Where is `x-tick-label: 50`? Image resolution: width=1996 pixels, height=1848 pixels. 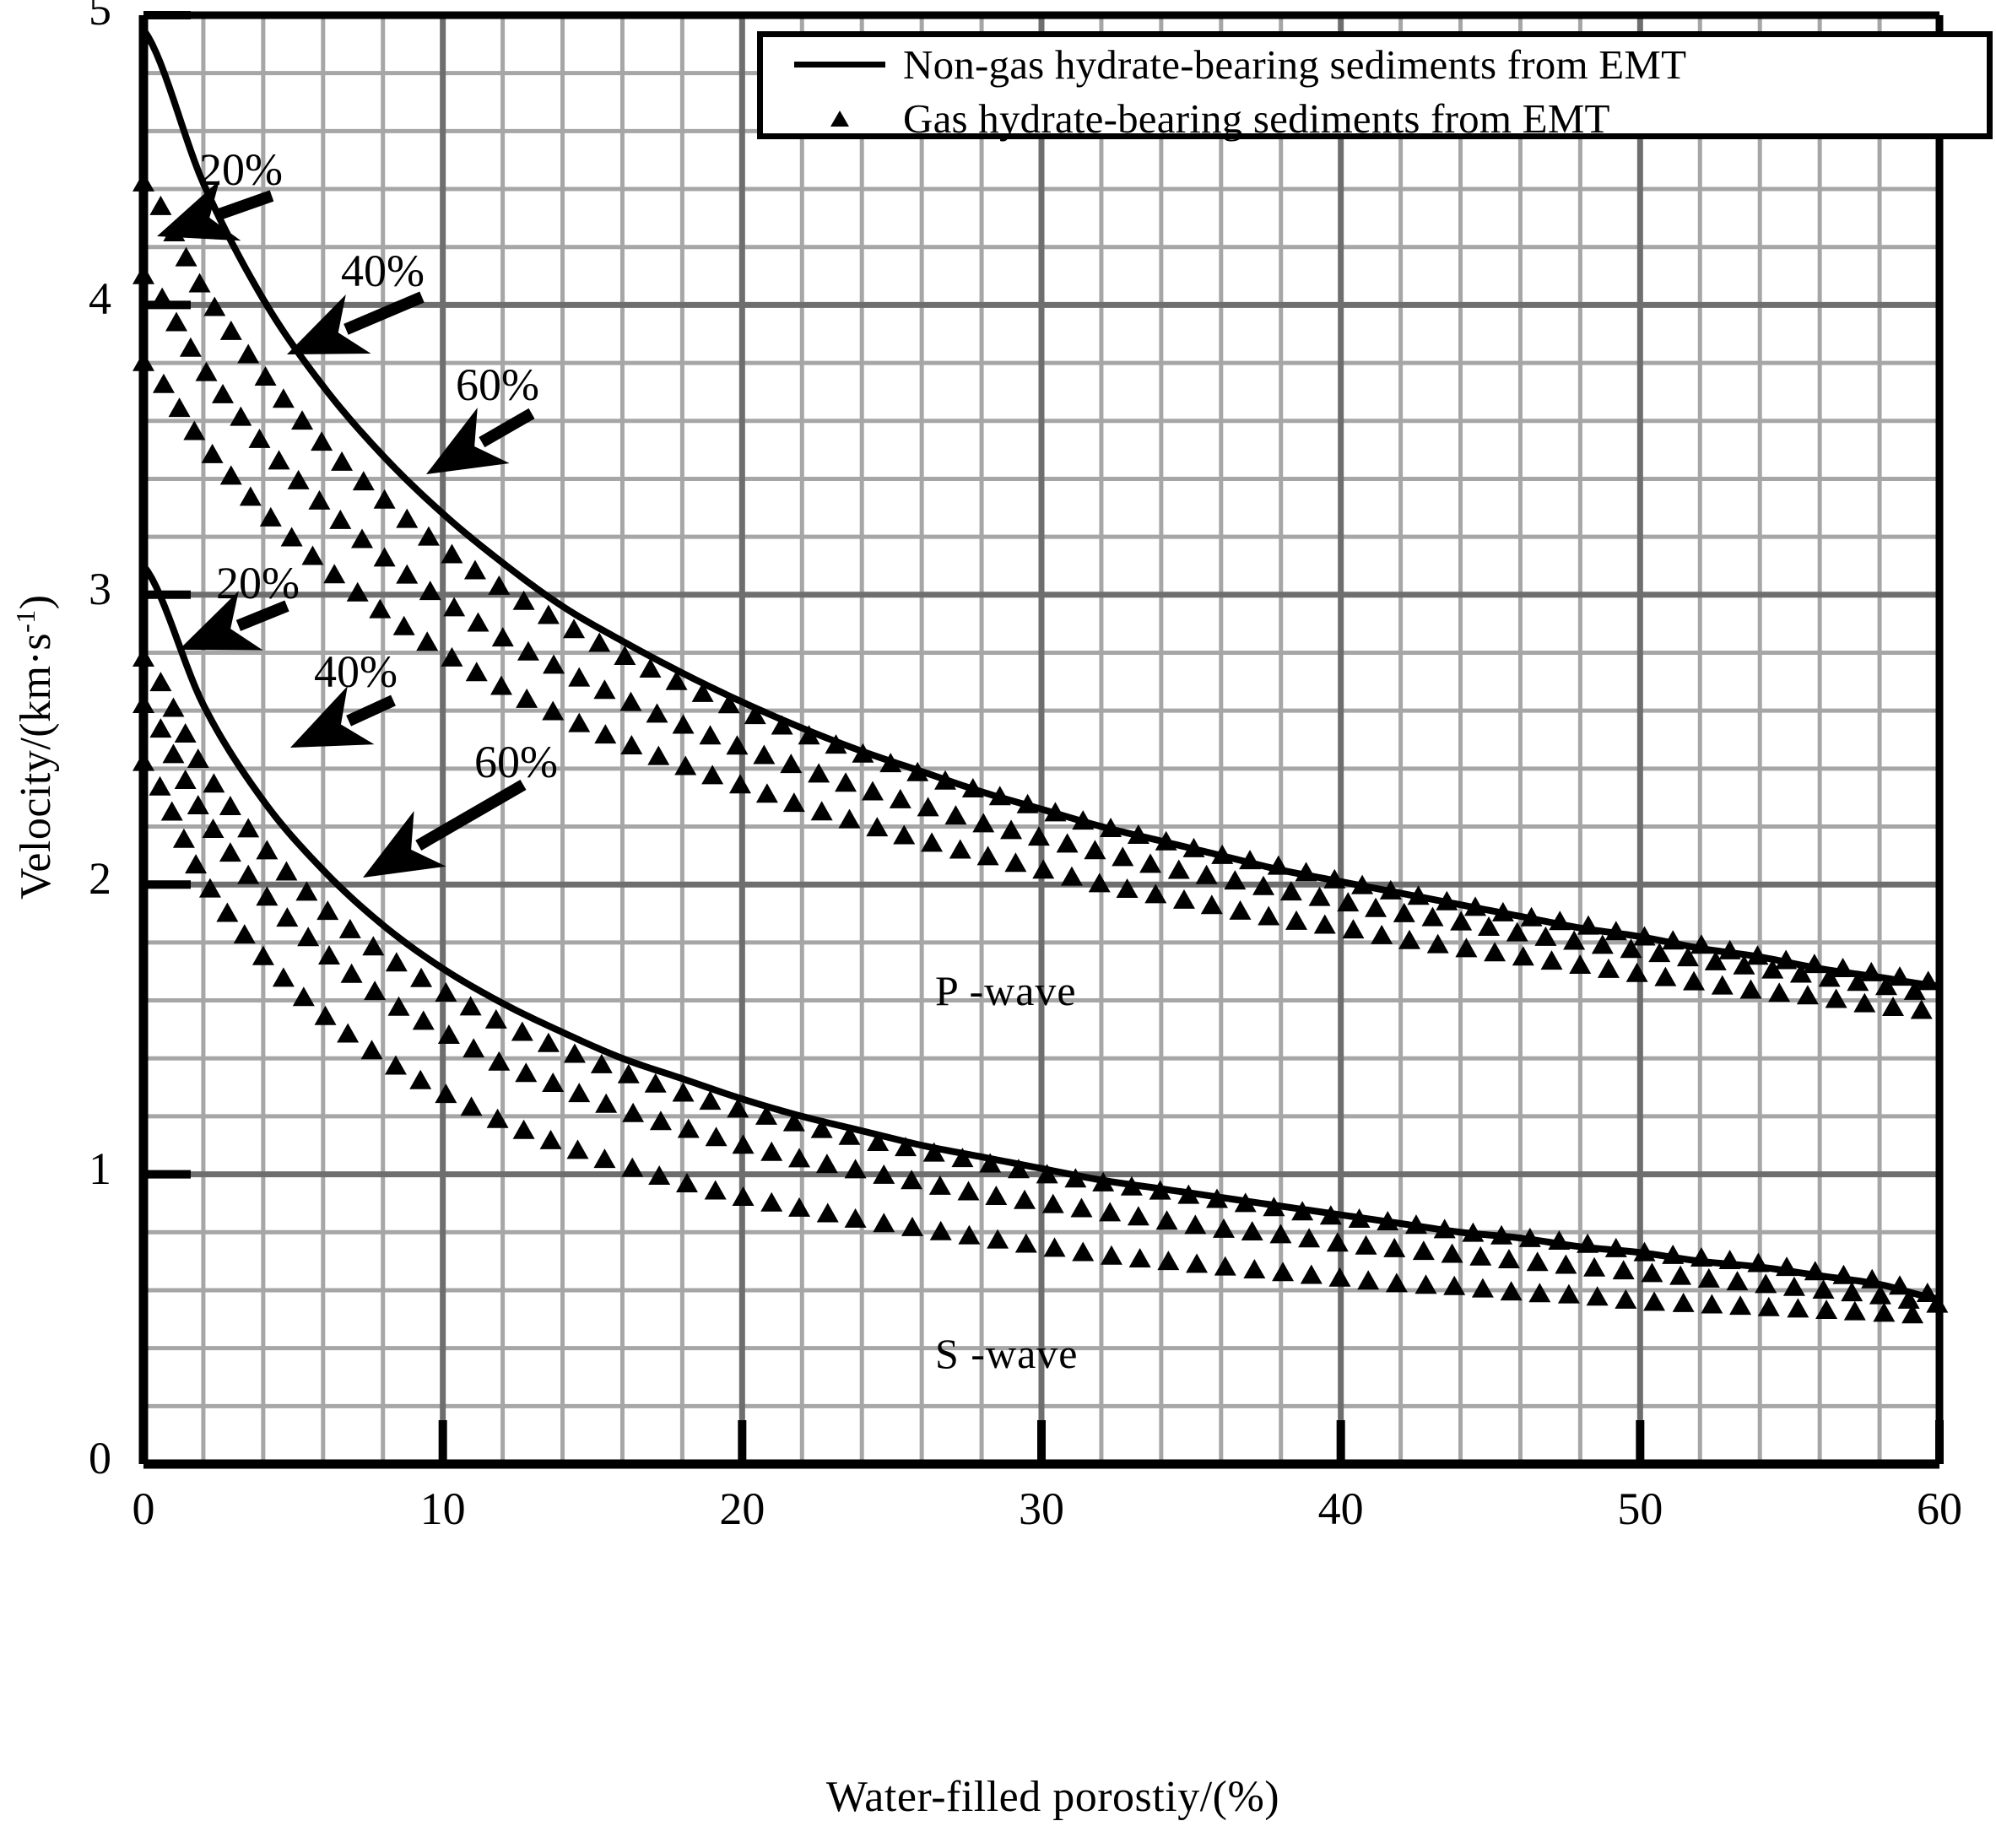 x-tick-label: 50 is located at coordinates (1640, 1508).